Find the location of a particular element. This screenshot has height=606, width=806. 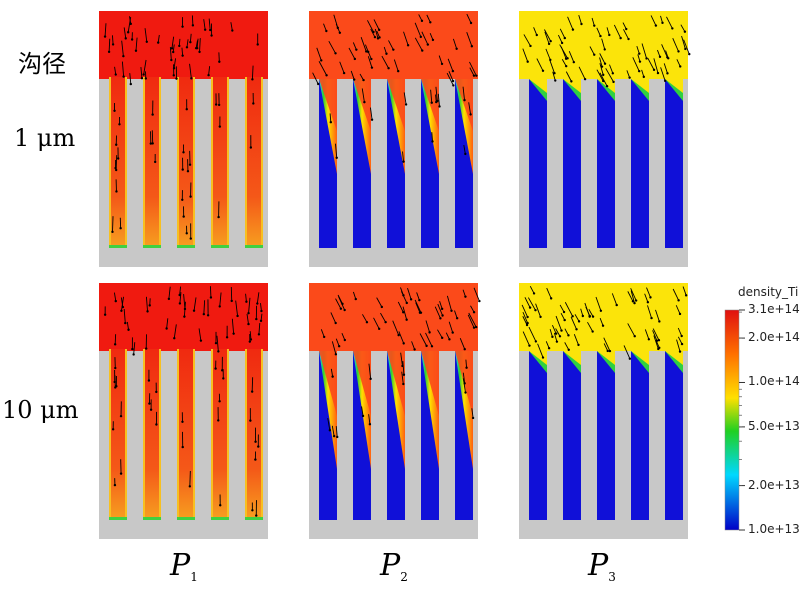

row-label-1-line2: 1 μm is located at coordinates (45, 138).